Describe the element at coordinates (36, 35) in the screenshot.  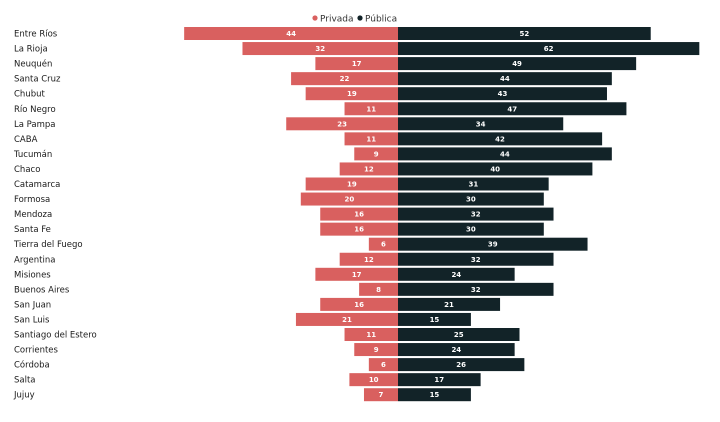
I see `category-label: Entre Ríos` at that location.